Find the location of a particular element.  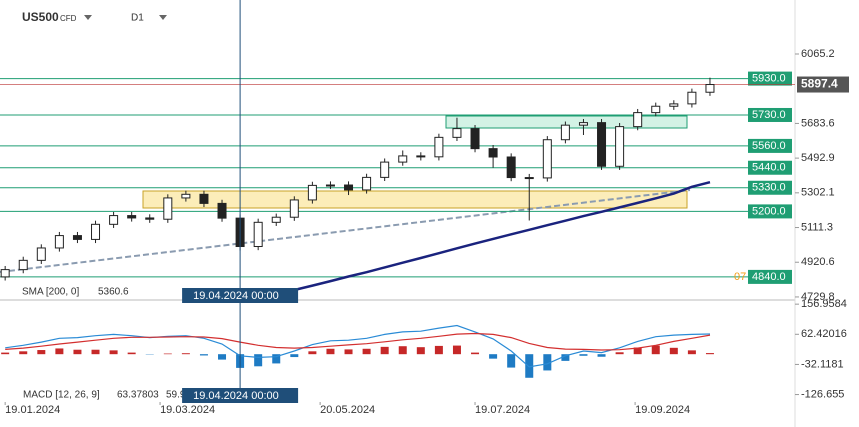

x-tick-label: 19.01.2024 is located at coordinates (32, 410).